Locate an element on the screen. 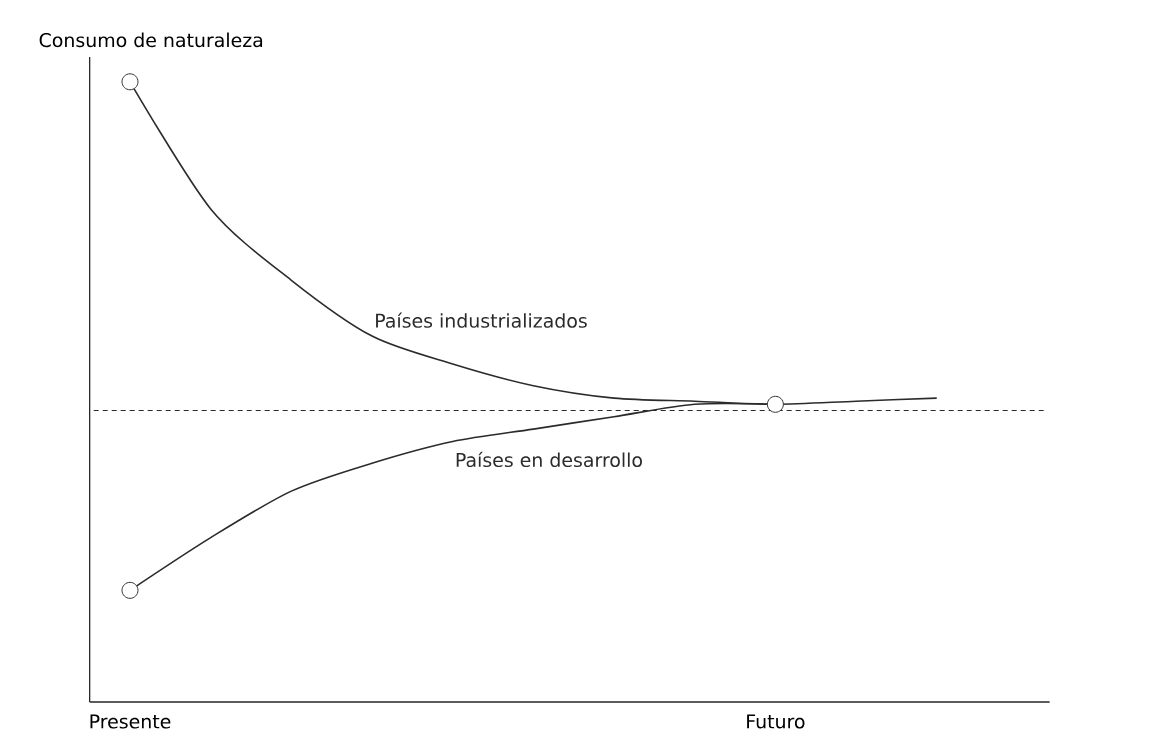 This screenshot has height=735, width=1168. series-label: Países en desarrollo is located at coordinates (549, 459).